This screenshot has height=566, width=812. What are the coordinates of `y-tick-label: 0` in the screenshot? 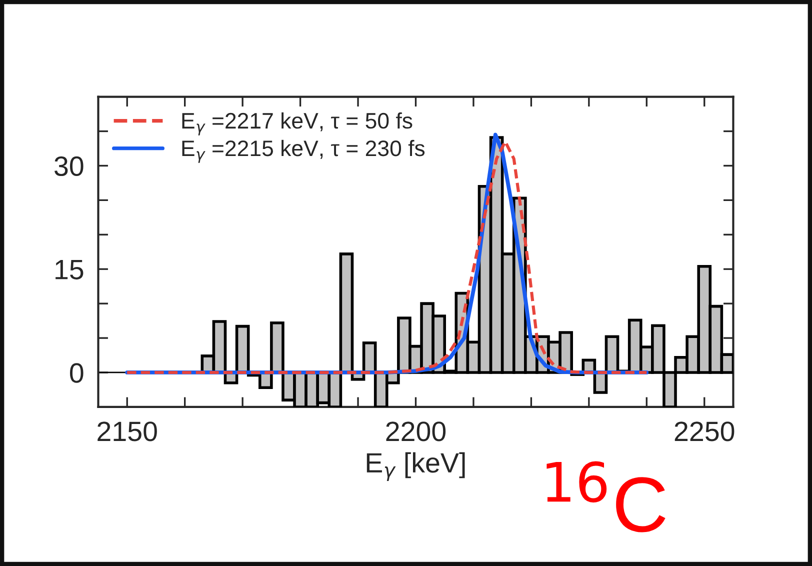 It's located at (77, 373).